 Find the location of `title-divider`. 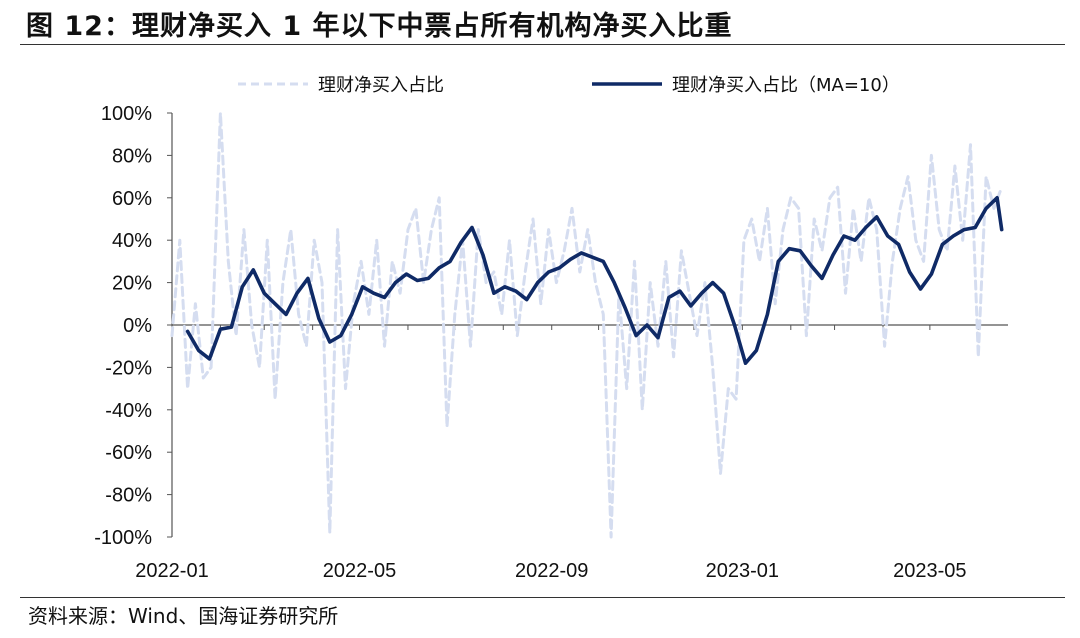

title-divider is located at coordinates (542, 44).